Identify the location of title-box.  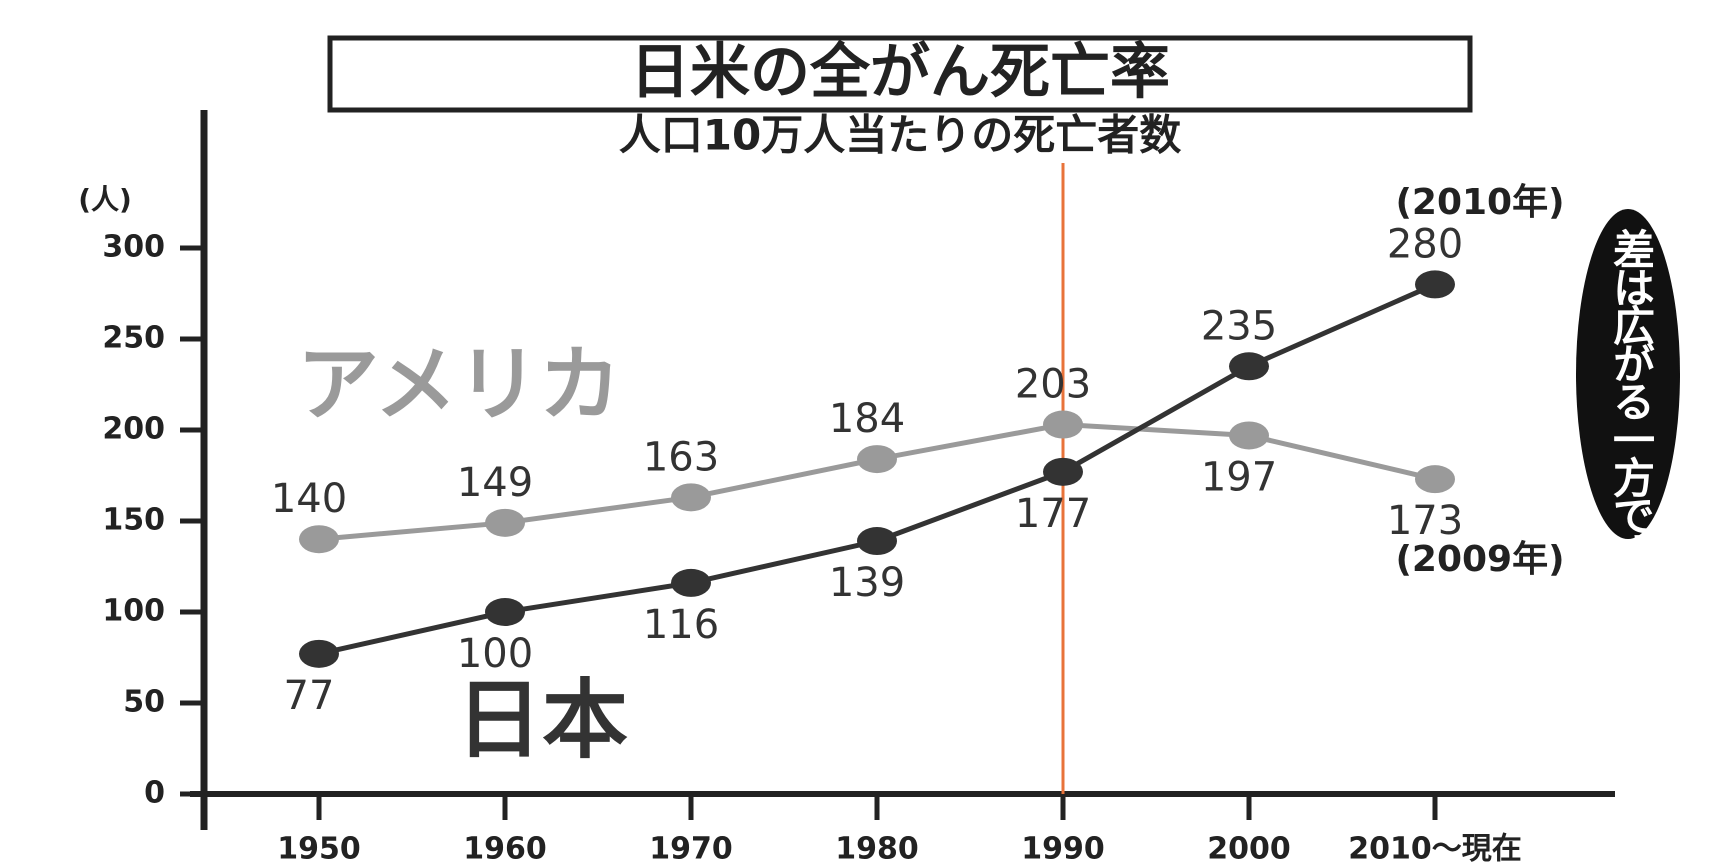
(900, 74).